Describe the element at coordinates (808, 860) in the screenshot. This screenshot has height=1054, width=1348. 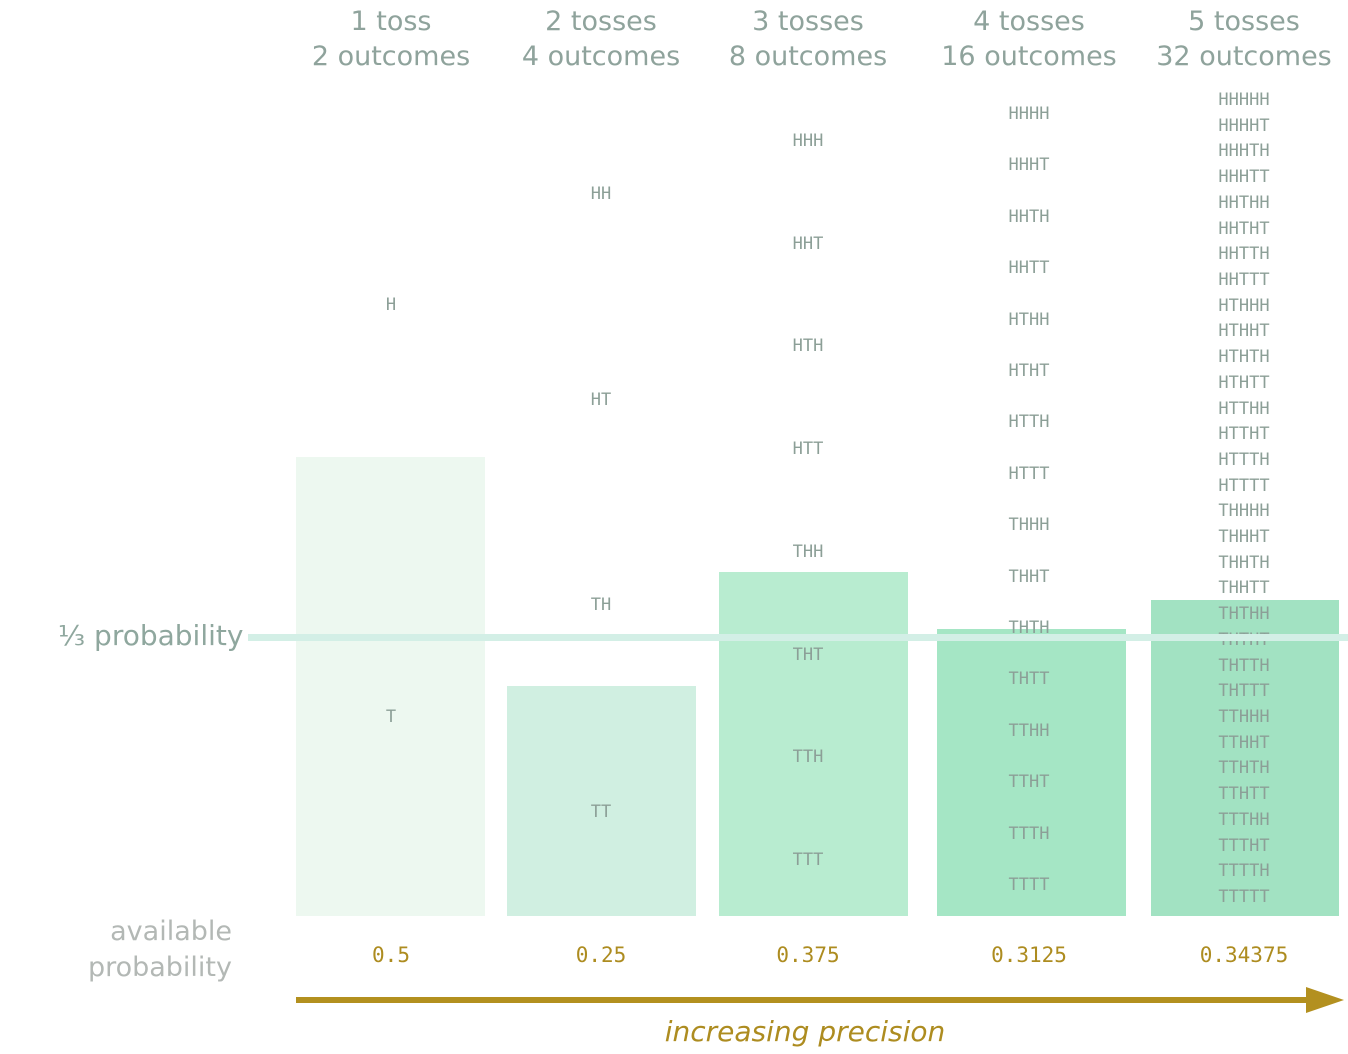
I see `outcome-sequence: TTT` at that location.